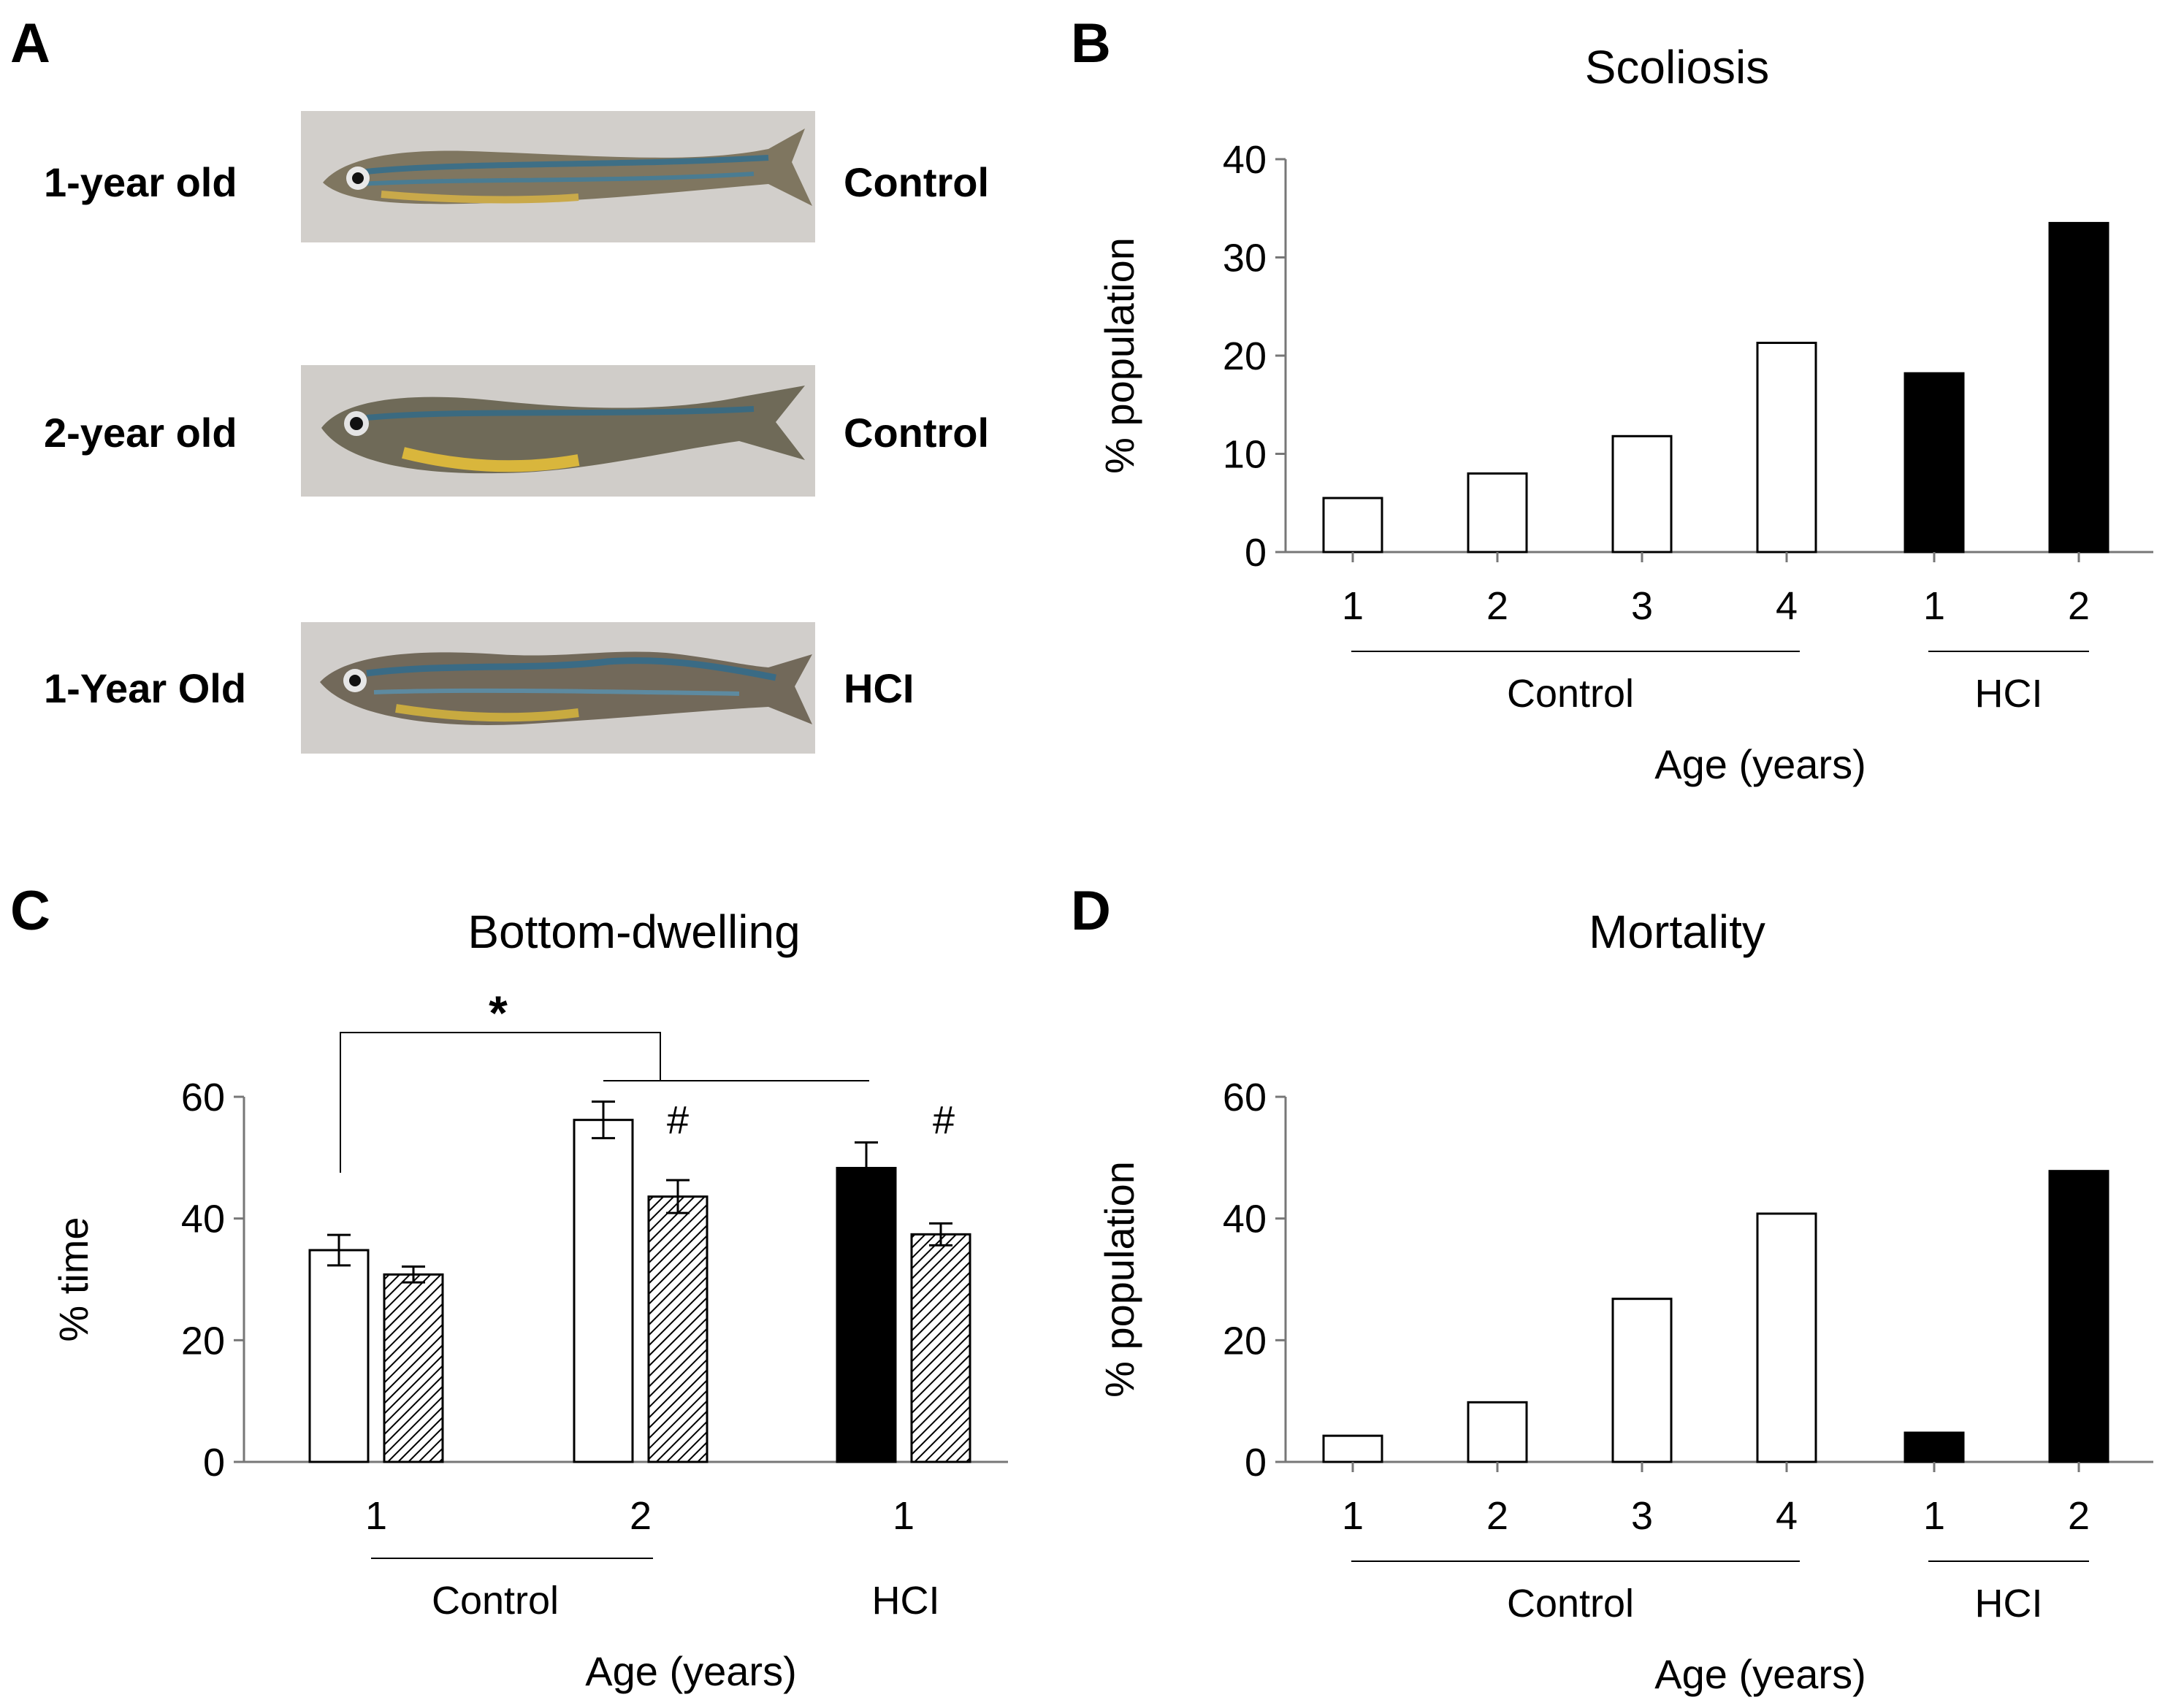 This screenshot has width=2165, height=1708. What do you see at coordinates (140, 433) in the screenshot?
I see `panel-a-age-label-2: 2-year old` at bounding box center [140, 433].